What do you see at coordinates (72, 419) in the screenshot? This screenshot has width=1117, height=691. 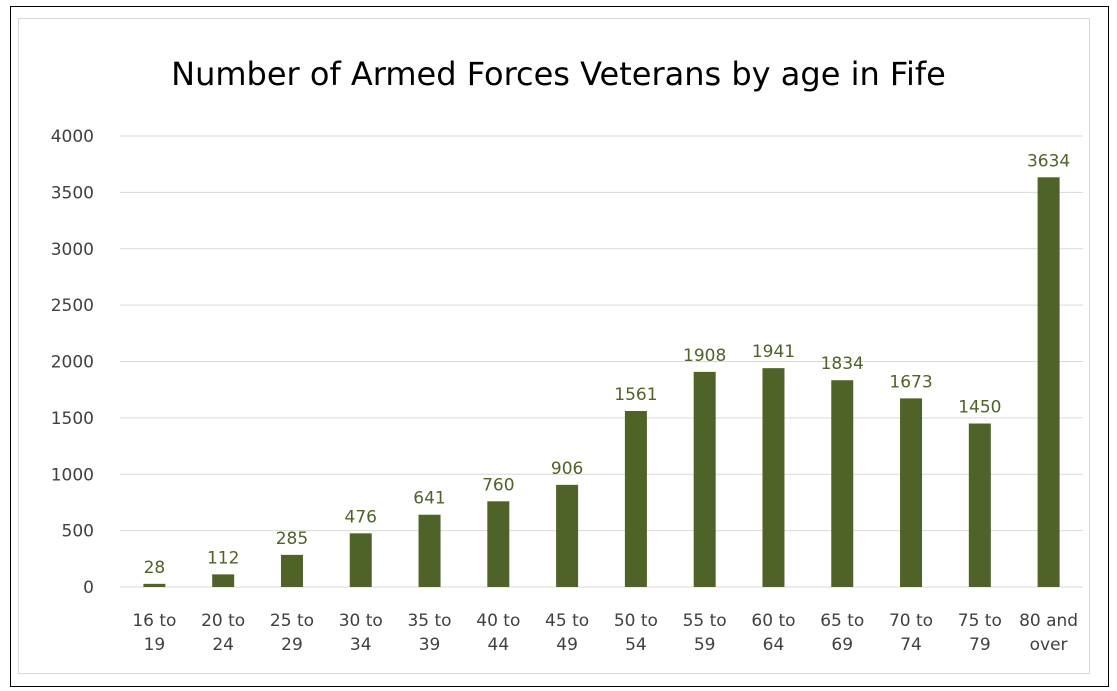 I see `y-tick-label: 1500` at bounding box center [72, 419].